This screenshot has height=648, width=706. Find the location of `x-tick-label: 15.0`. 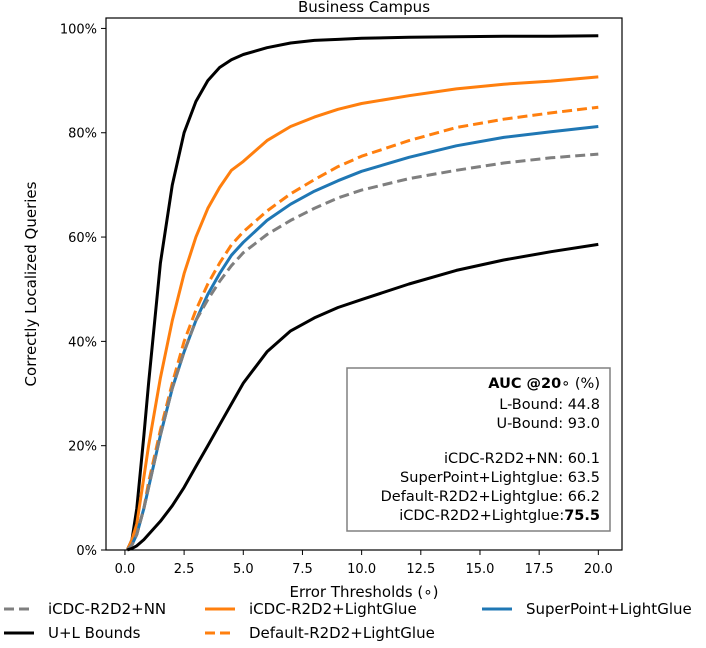

x-tick-label: 15.0 is located at coordinates (480, 569).